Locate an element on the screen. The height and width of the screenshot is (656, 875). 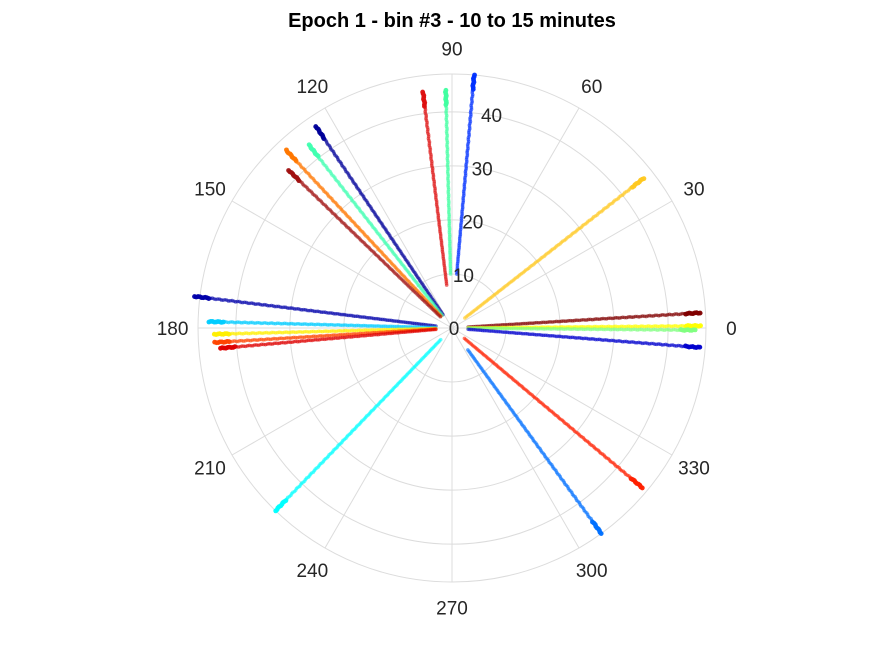
theta-tick-label: 90 is located at coordinates (451, 50).